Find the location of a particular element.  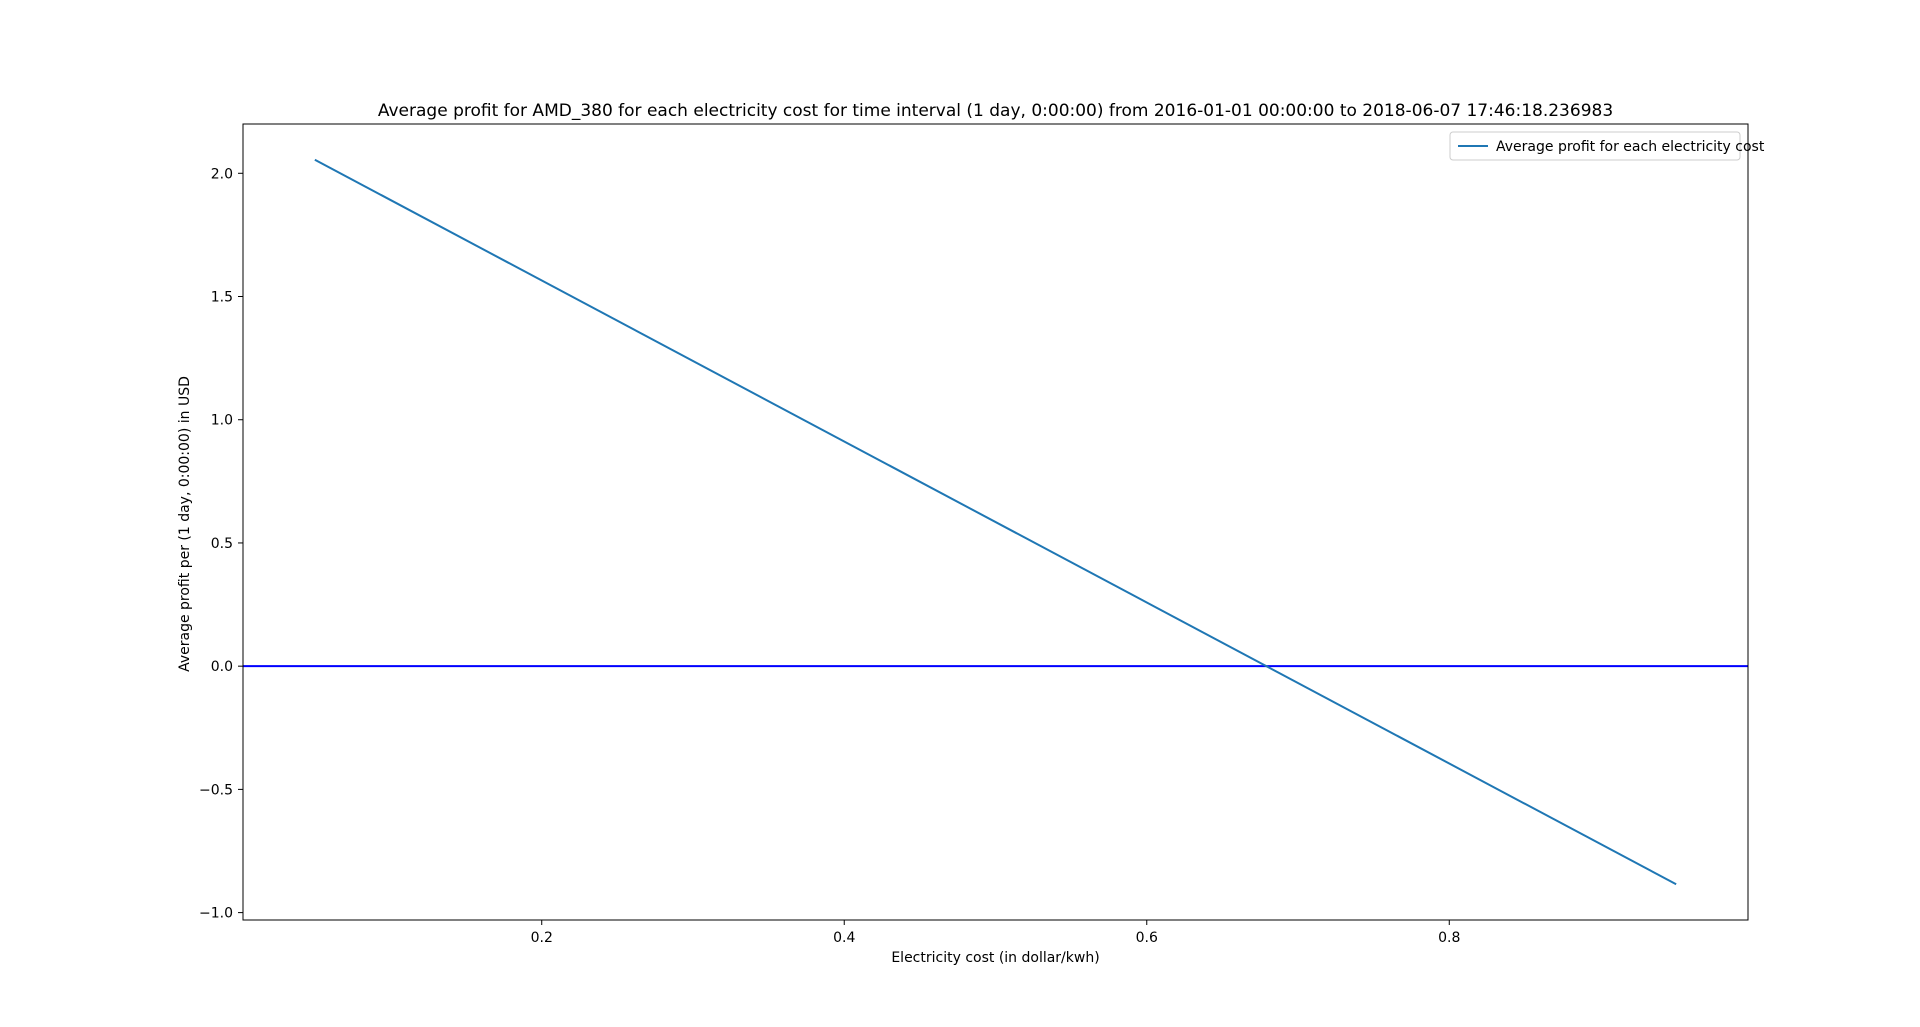

legend: Average profit for each electricity cost is located at coordinates (1607, 146).